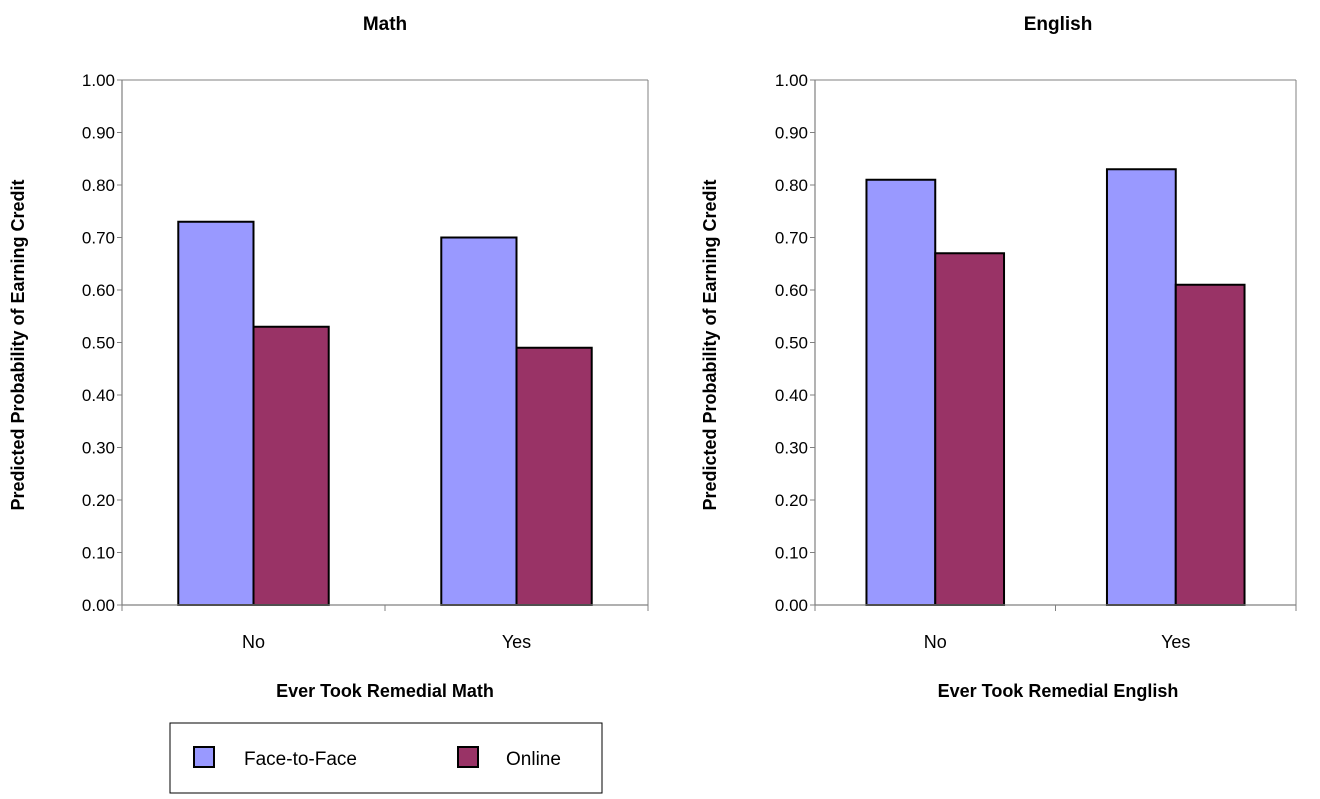 The height and width of the screenshot is (799, 1320). I want to click on math-bar-no-face-to-face, so click(216, 413).